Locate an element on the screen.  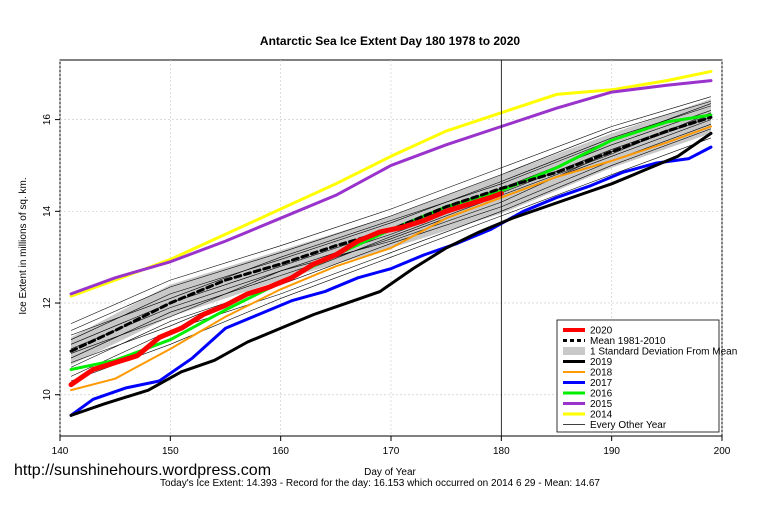
legend-label-2014: 2014 is located at coordinates (601, 415).